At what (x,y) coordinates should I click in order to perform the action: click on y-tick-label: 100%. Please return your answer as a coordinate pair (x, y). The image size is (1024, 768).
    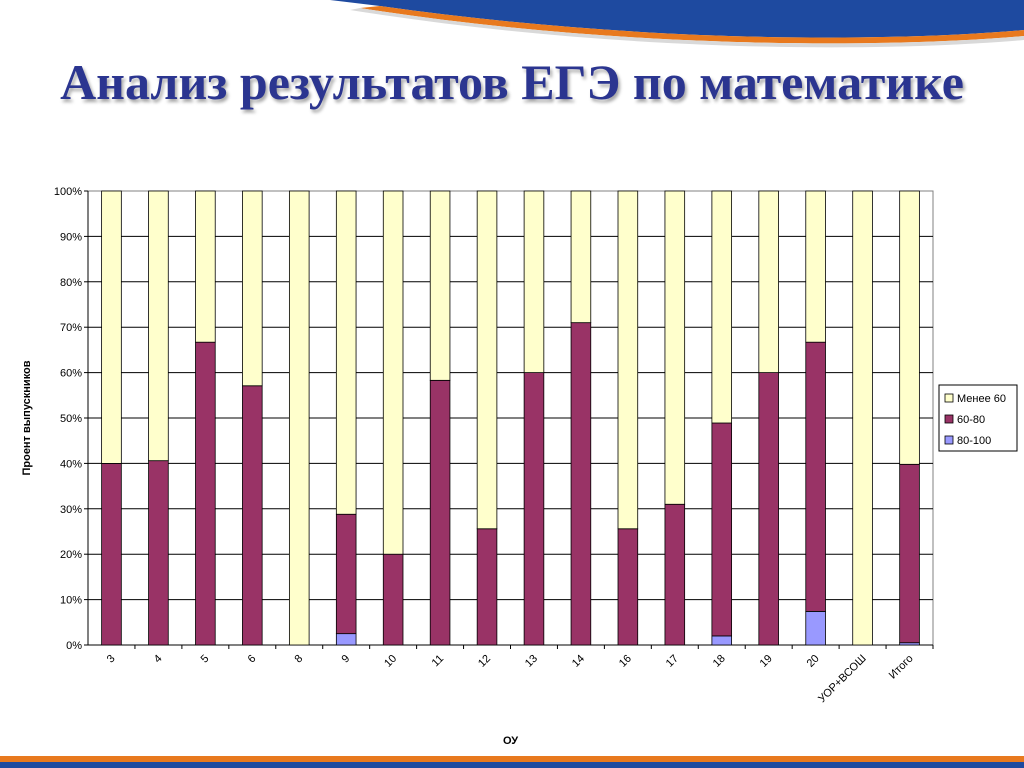
    Looking at the image, I should click on (68, 192).